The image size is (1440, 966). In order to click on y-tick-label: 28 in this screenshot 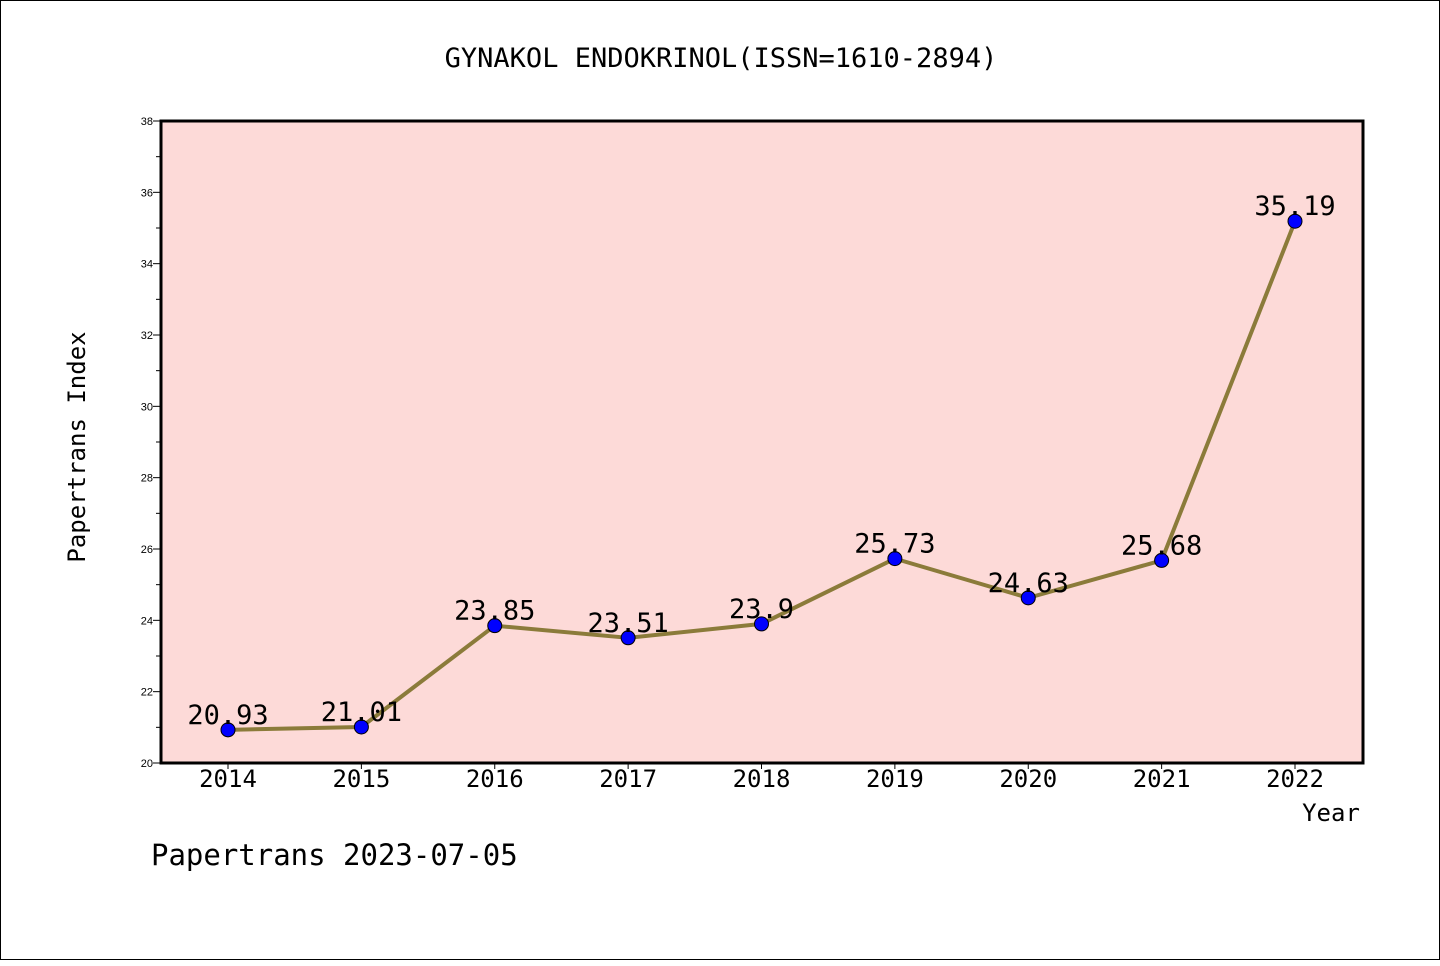, I will do `click(147, 479)`.